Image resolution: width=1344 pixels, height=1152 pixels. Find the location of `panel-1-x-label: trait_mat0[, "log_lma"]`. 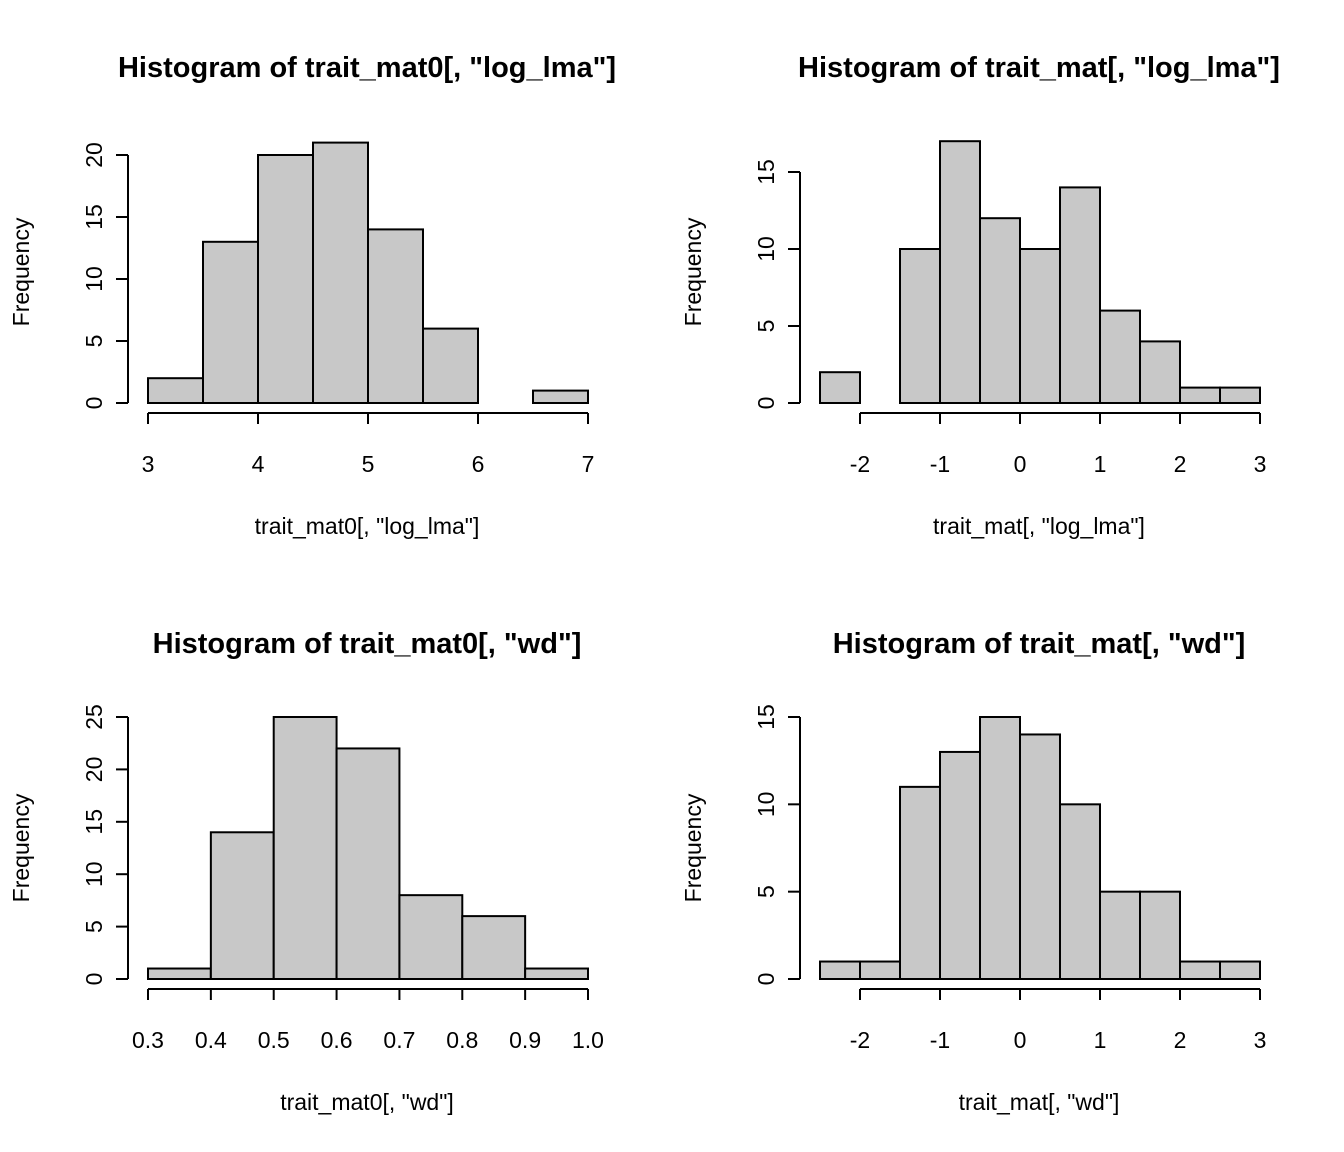

panel-1-x-label: trait_mat0[, "log_lma"] is located at coordinates (367, 526).